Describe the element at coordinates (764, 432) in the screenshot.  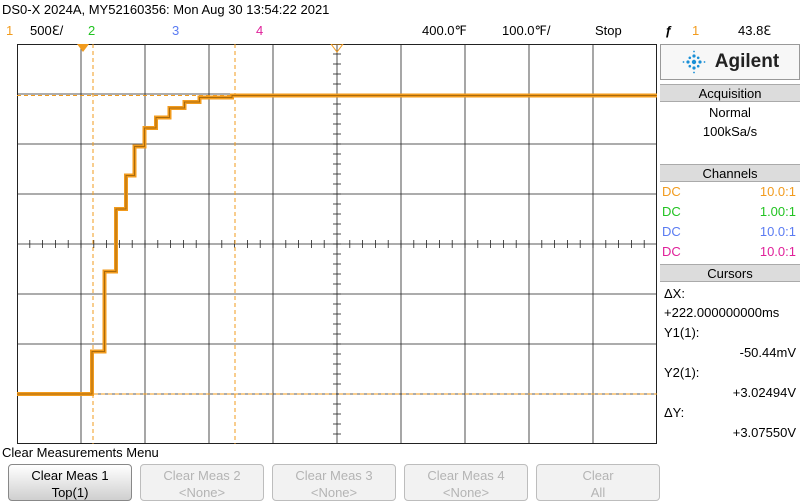
I see `cursor-dy-value: +3.07550V` at that location.